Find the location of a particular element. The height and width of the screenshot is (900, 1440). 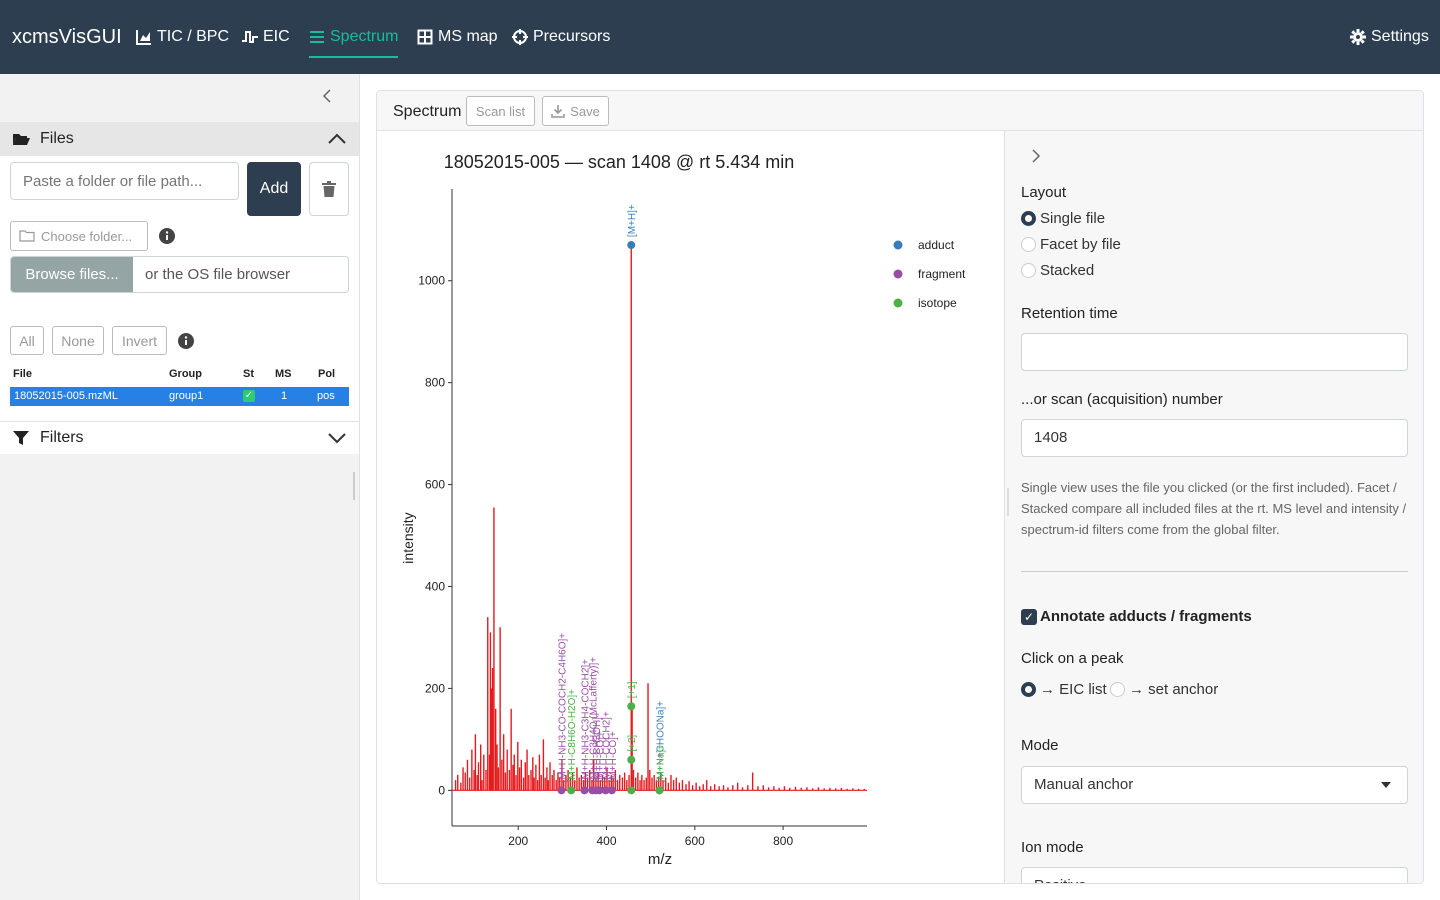

x-tick-label: 200 is located at coordinates (518, 841).